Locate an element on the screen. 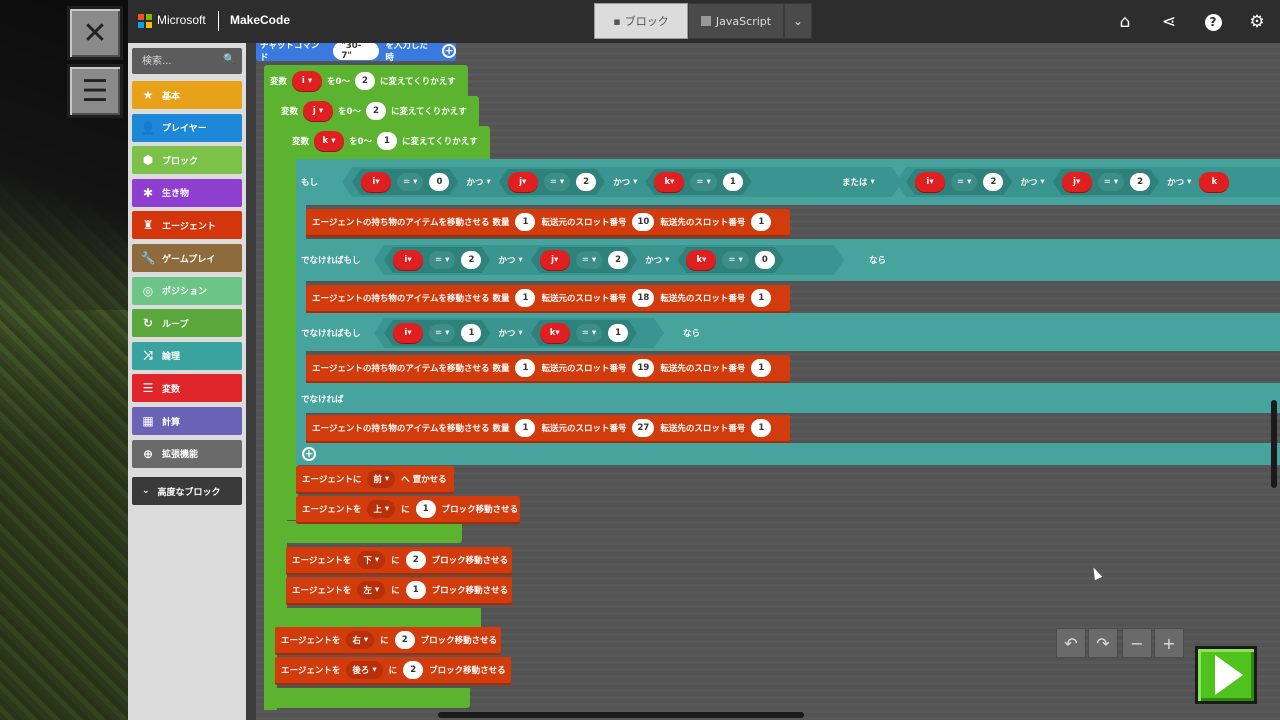 The height and width of the screenshot is (720, 1280). and-condition-2: i▾ = ▾ 1 かつ ▾ k▾ = ▾ 1 is located at coordinates (519, 333).